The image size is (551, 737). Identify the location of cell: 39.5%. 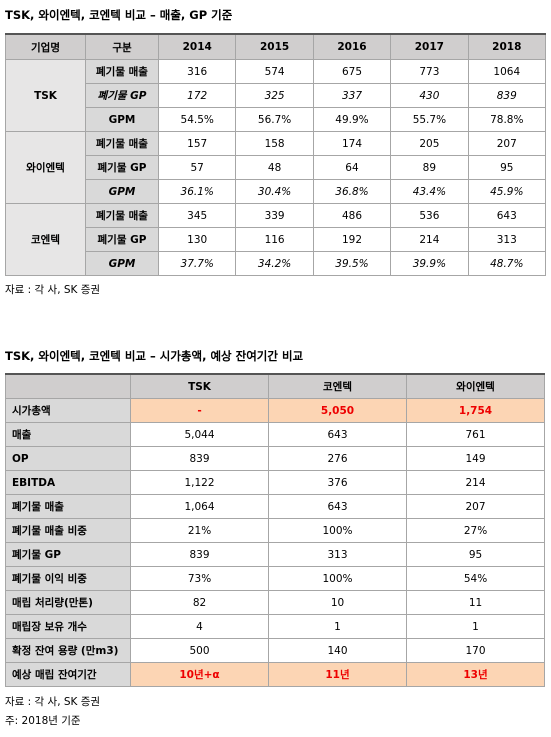
(352, 263).